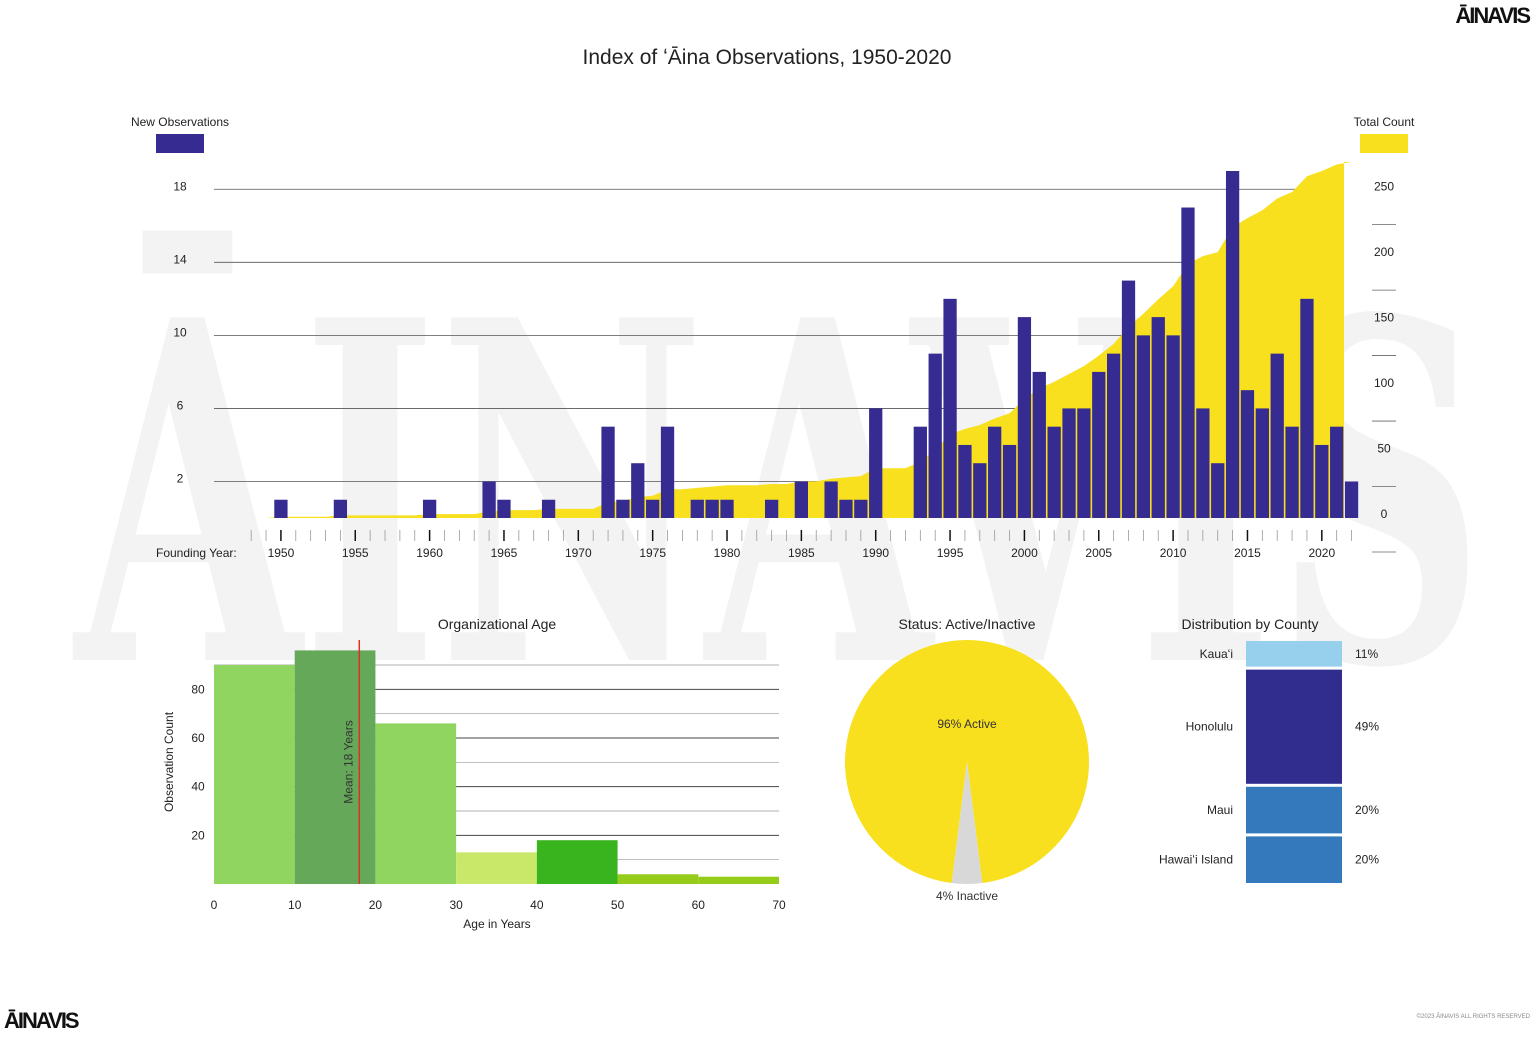 The image size is (1535, 1038). I want to click on y-left-tick-label: 6, so click(180, 405).